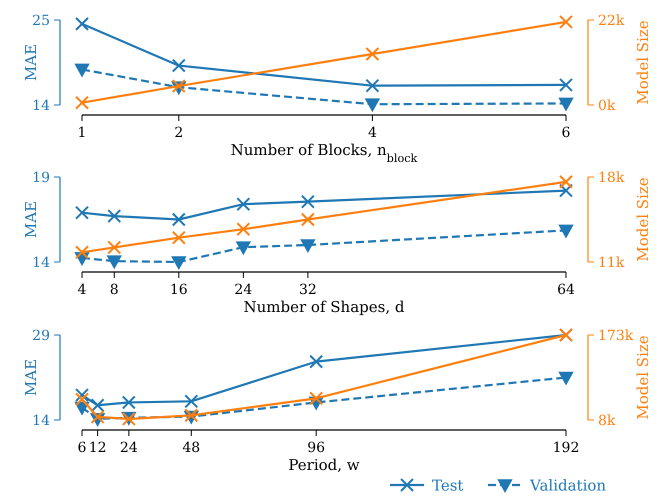  What do you see at coordinates (324, 465) in the screenshot?
I see `x-axis-title: Period, w` at bounding box center [324, 465].